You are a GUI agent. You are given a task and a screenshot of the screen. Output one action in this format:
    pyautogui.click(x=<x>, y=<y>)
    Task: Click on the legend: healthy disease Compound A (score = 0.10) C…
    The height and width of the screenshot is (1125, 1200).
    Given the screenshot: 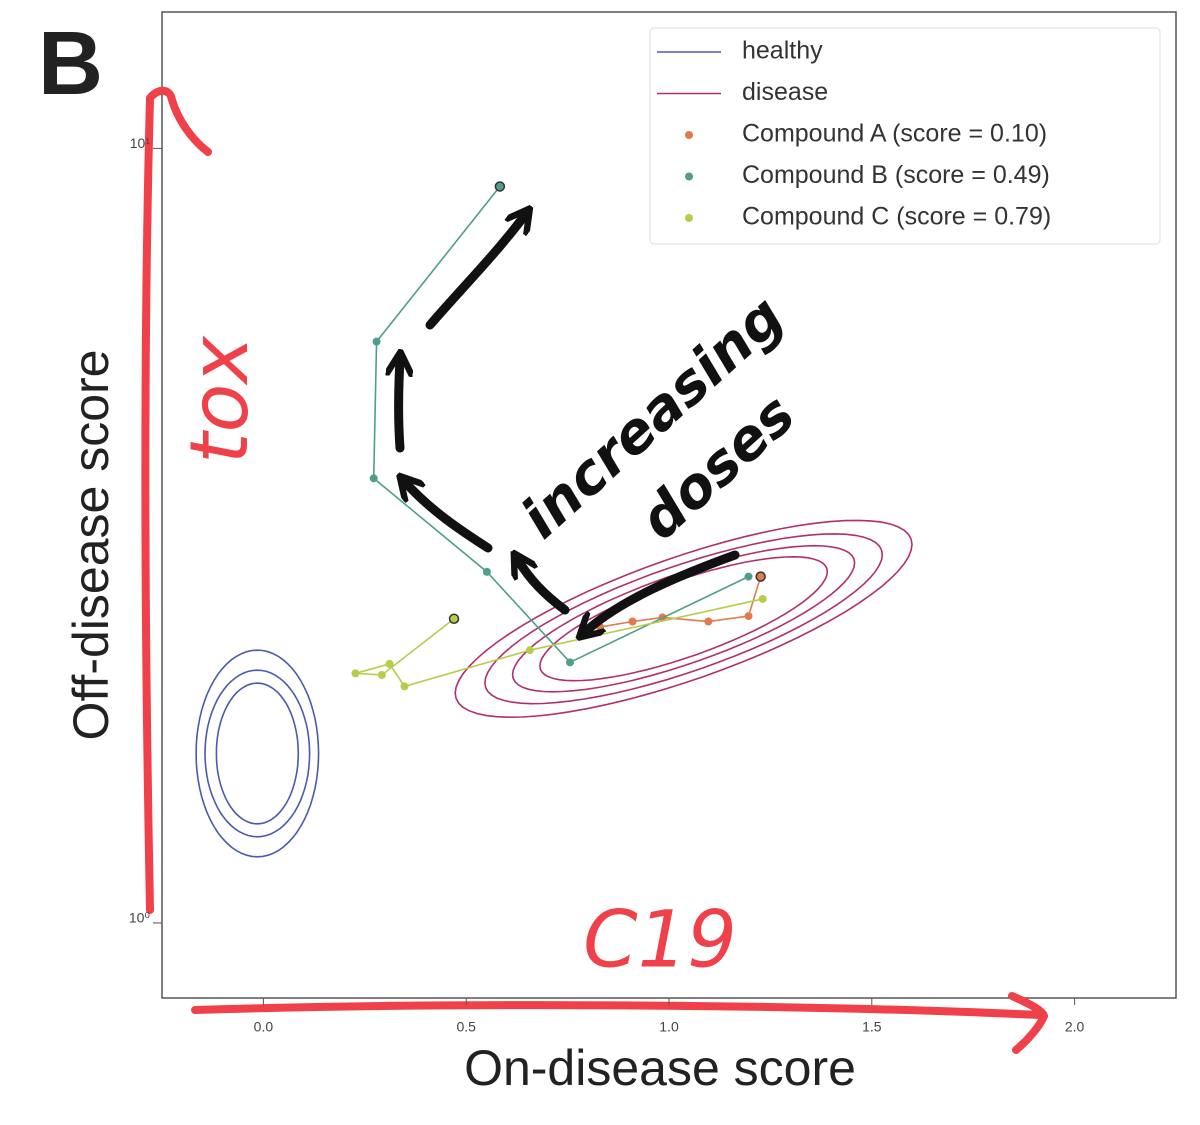 What is the action you would take?
    pyautogui.click(x=905, y=136)
    